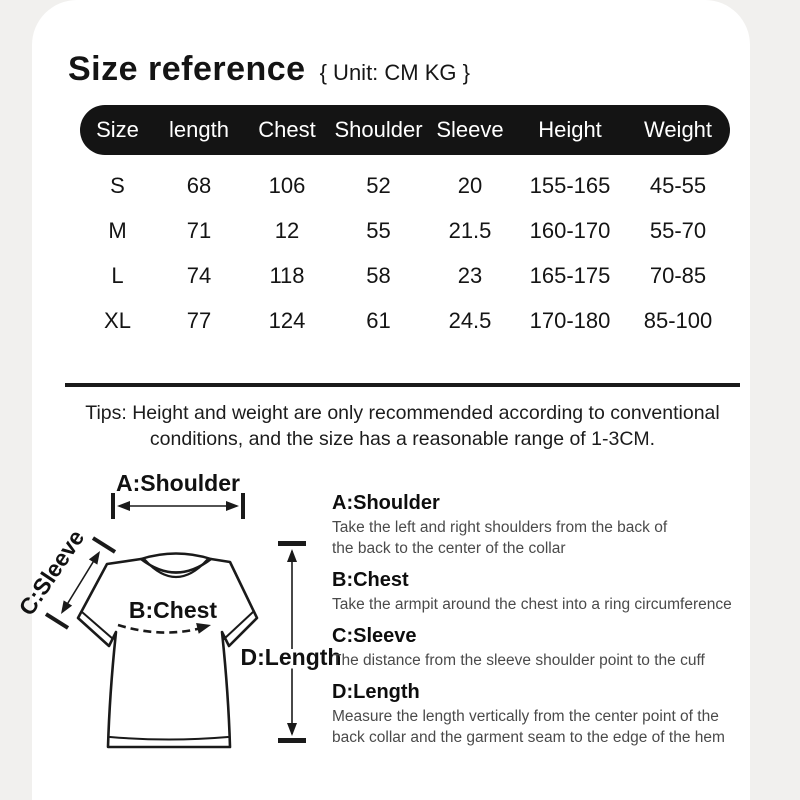 This screenshot has height=800, width=800. Describe the element at coordinates (470, 275) in the screenshot. I see `cell-sleeve: 23` at that location.